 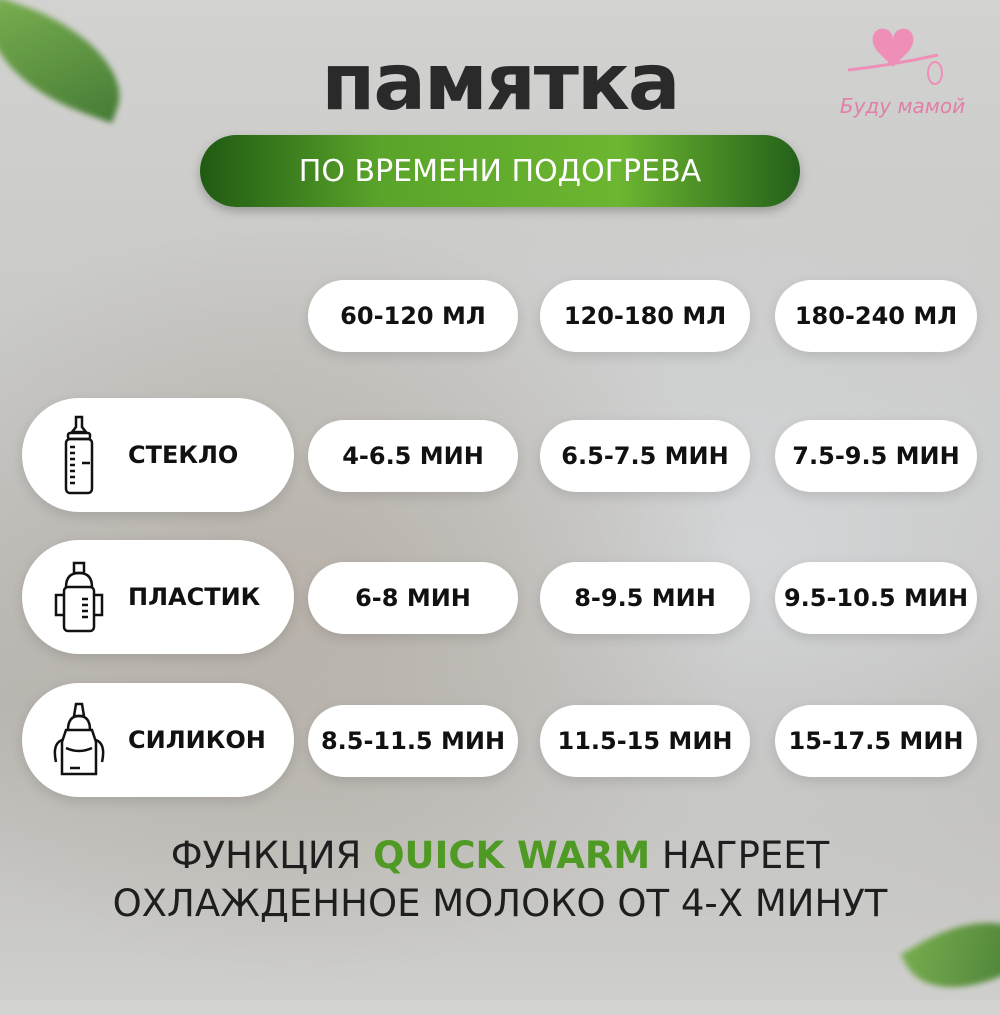 I want to click on silicone-bottle-icon, so click(x=79, y=739).